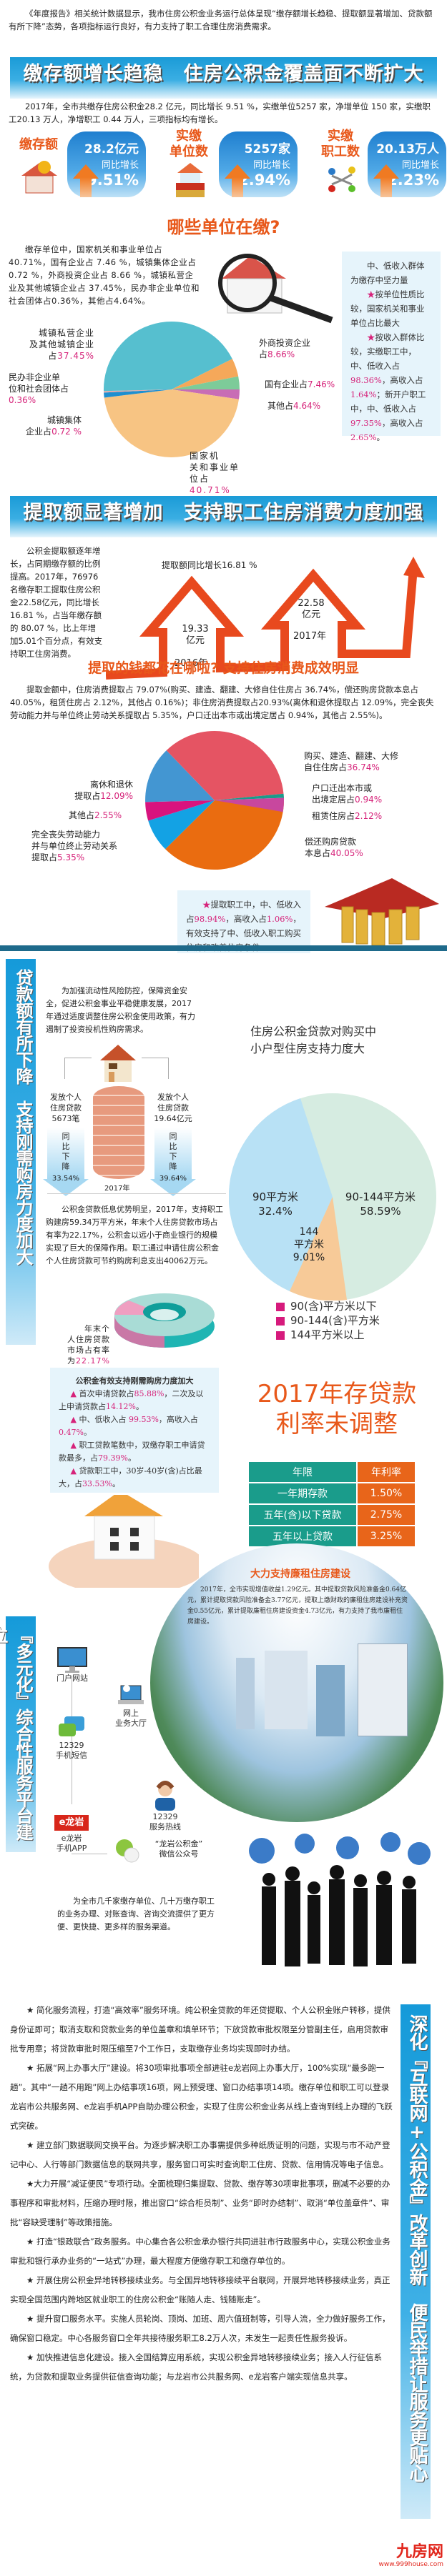 The height and width of the screenshot is (2576, 447). Describe the element at coordinates (354, 1335) in the screenshot. I see `legend-item: 144平方米以上` at that location.